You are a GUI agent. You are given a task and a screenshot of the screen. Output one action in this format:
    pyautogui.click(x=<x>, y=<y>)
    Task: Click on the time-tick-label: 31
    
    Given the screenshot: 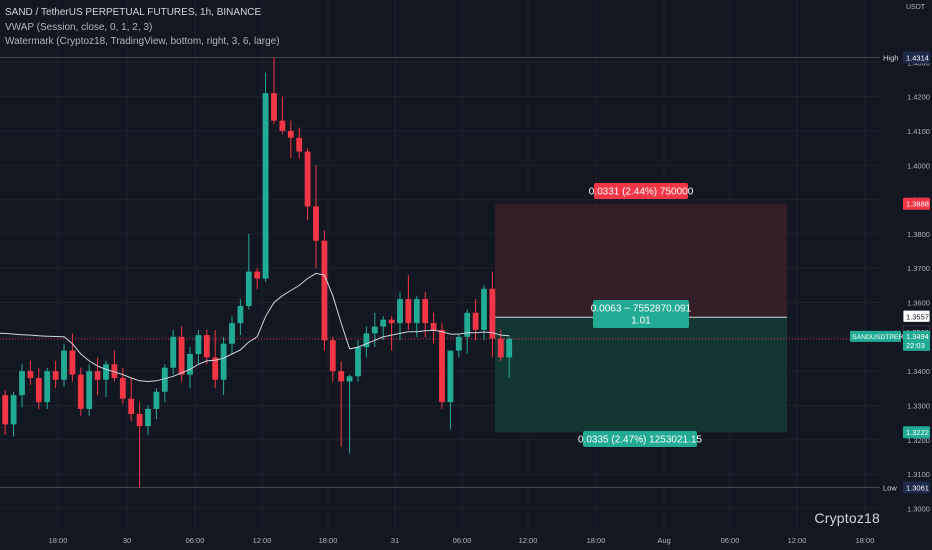 What is the action you would take?
    pyautogui.click(x=395, y=540)
    